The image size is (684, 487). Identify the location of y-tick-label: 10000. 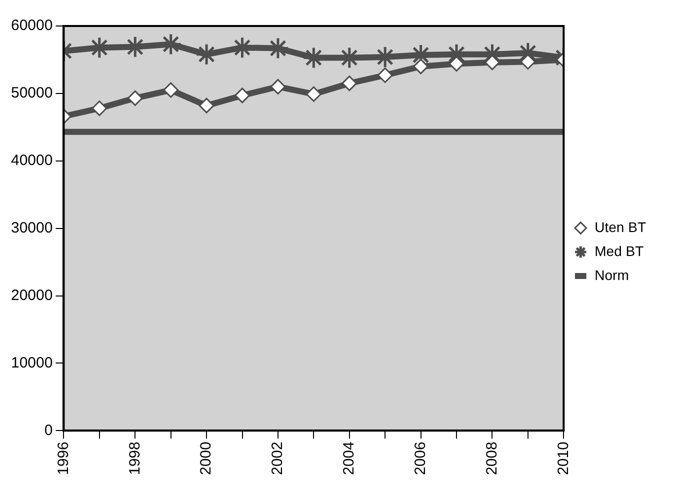
(31, 363).